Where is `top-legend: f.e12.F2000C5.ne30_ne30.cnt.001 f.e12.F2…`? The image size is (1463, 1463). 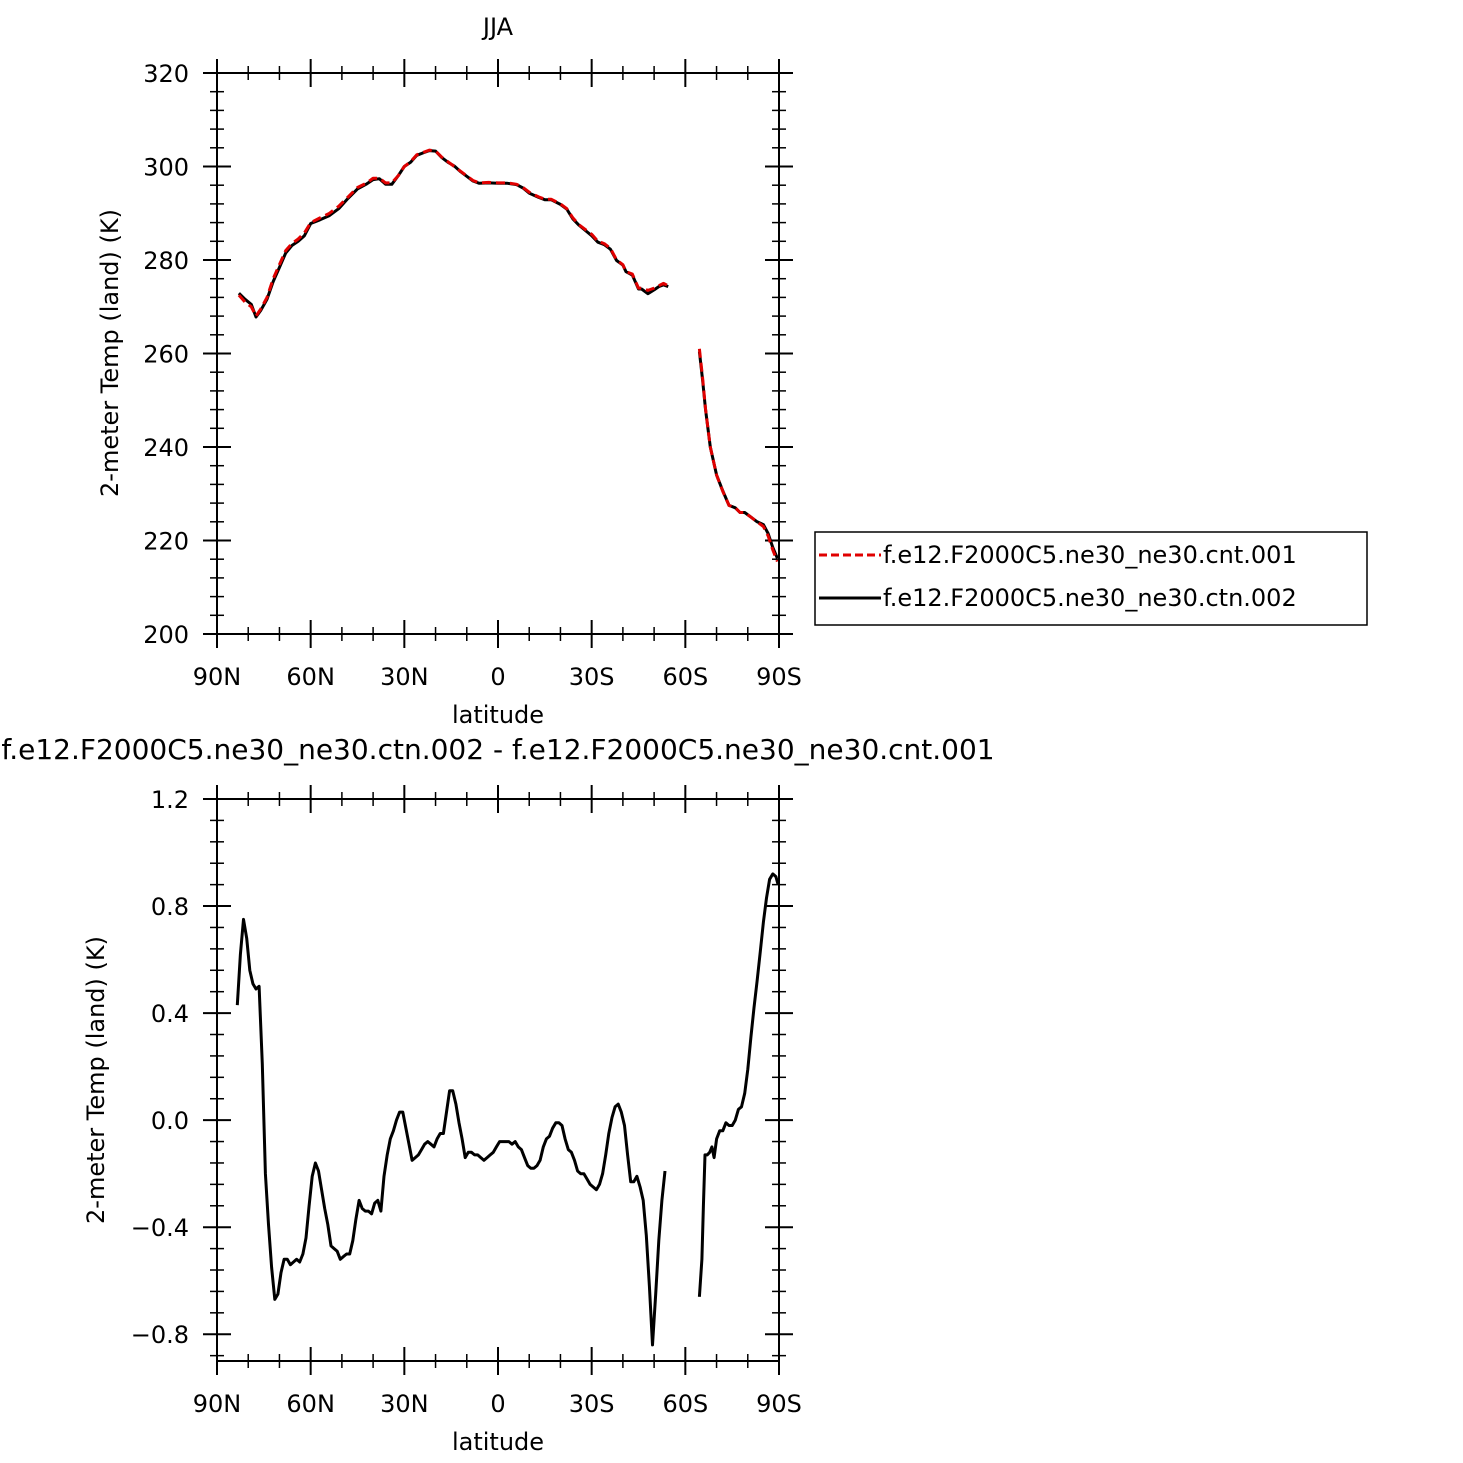
top-legend: f.e12.F2000C5.ne30_ne30.cnt.001 f.e12.F2… is located at coordinates (1091, 578).